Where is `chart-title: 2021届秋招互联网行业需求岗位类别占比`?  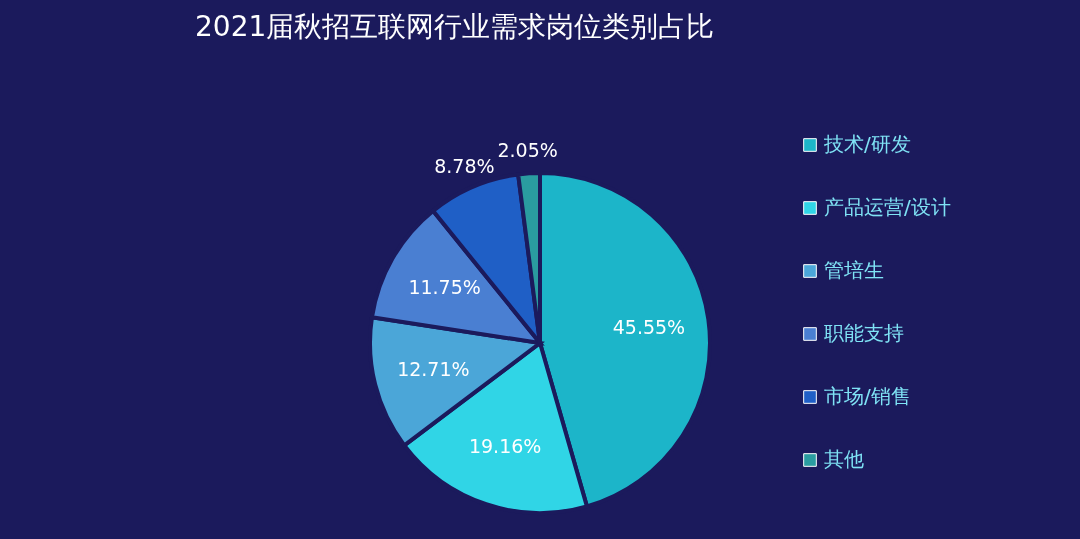
chart-title: 2021届秋招互联网行业需求岗位类别占比 is located at coordinates (455, 26).